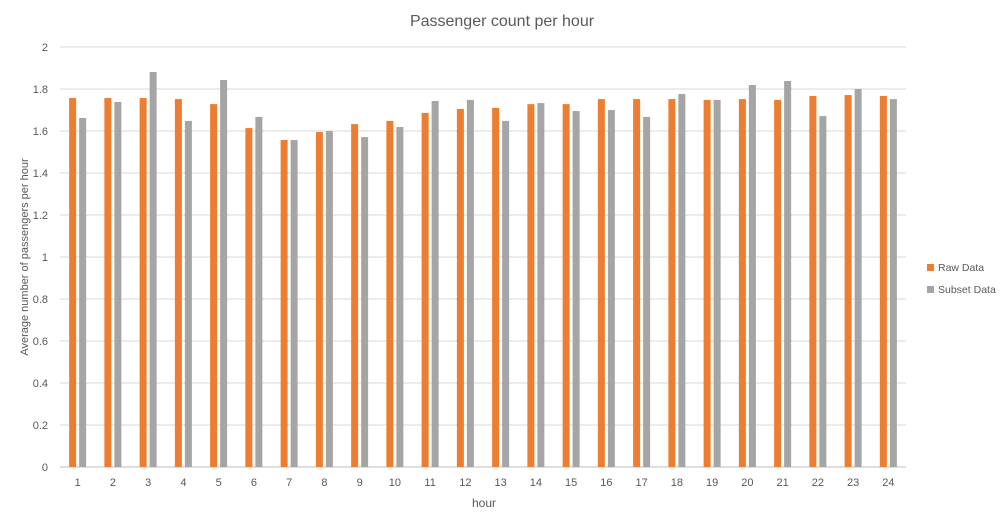 The width and height of the screenshot is (1005, 531). What do you see at coordinates (677, 483) in the screenshot?
I see `x-tick-label: 18` at bounding box center [677, 483].